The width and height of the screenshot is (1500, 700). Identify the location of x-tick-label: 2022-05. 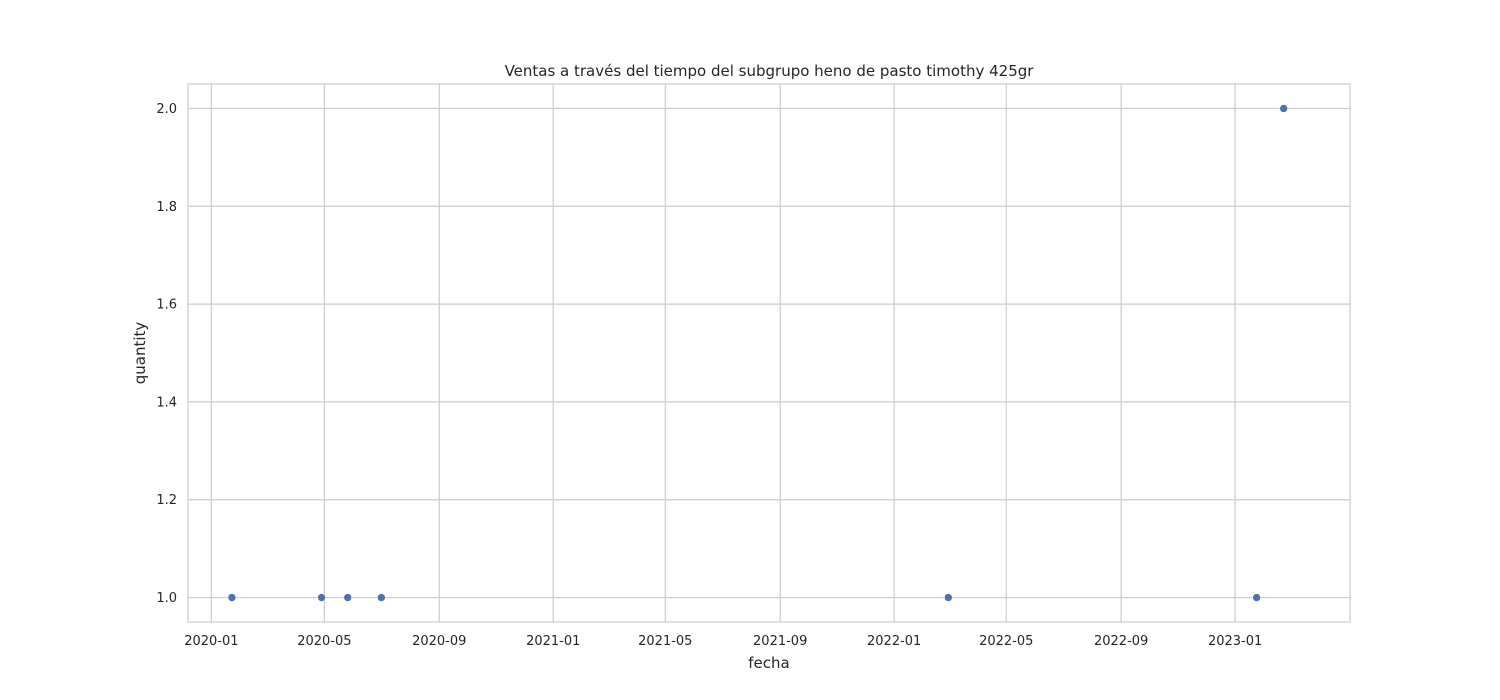
(1006, 641).